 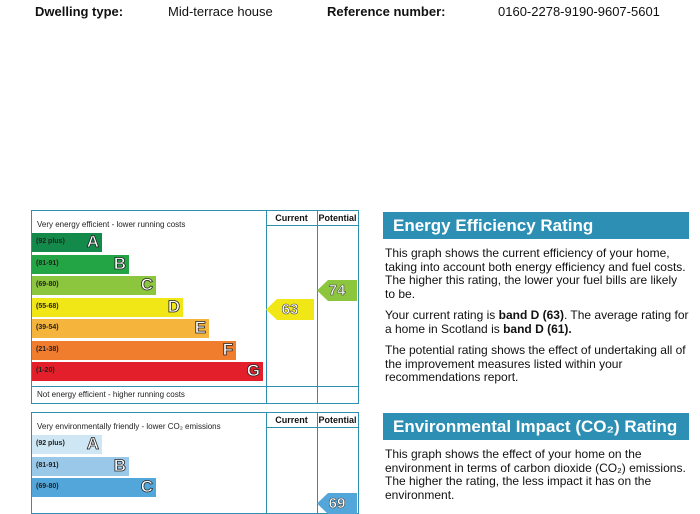 I want to click on current-column-header: Current, so click(x=291, y=218).